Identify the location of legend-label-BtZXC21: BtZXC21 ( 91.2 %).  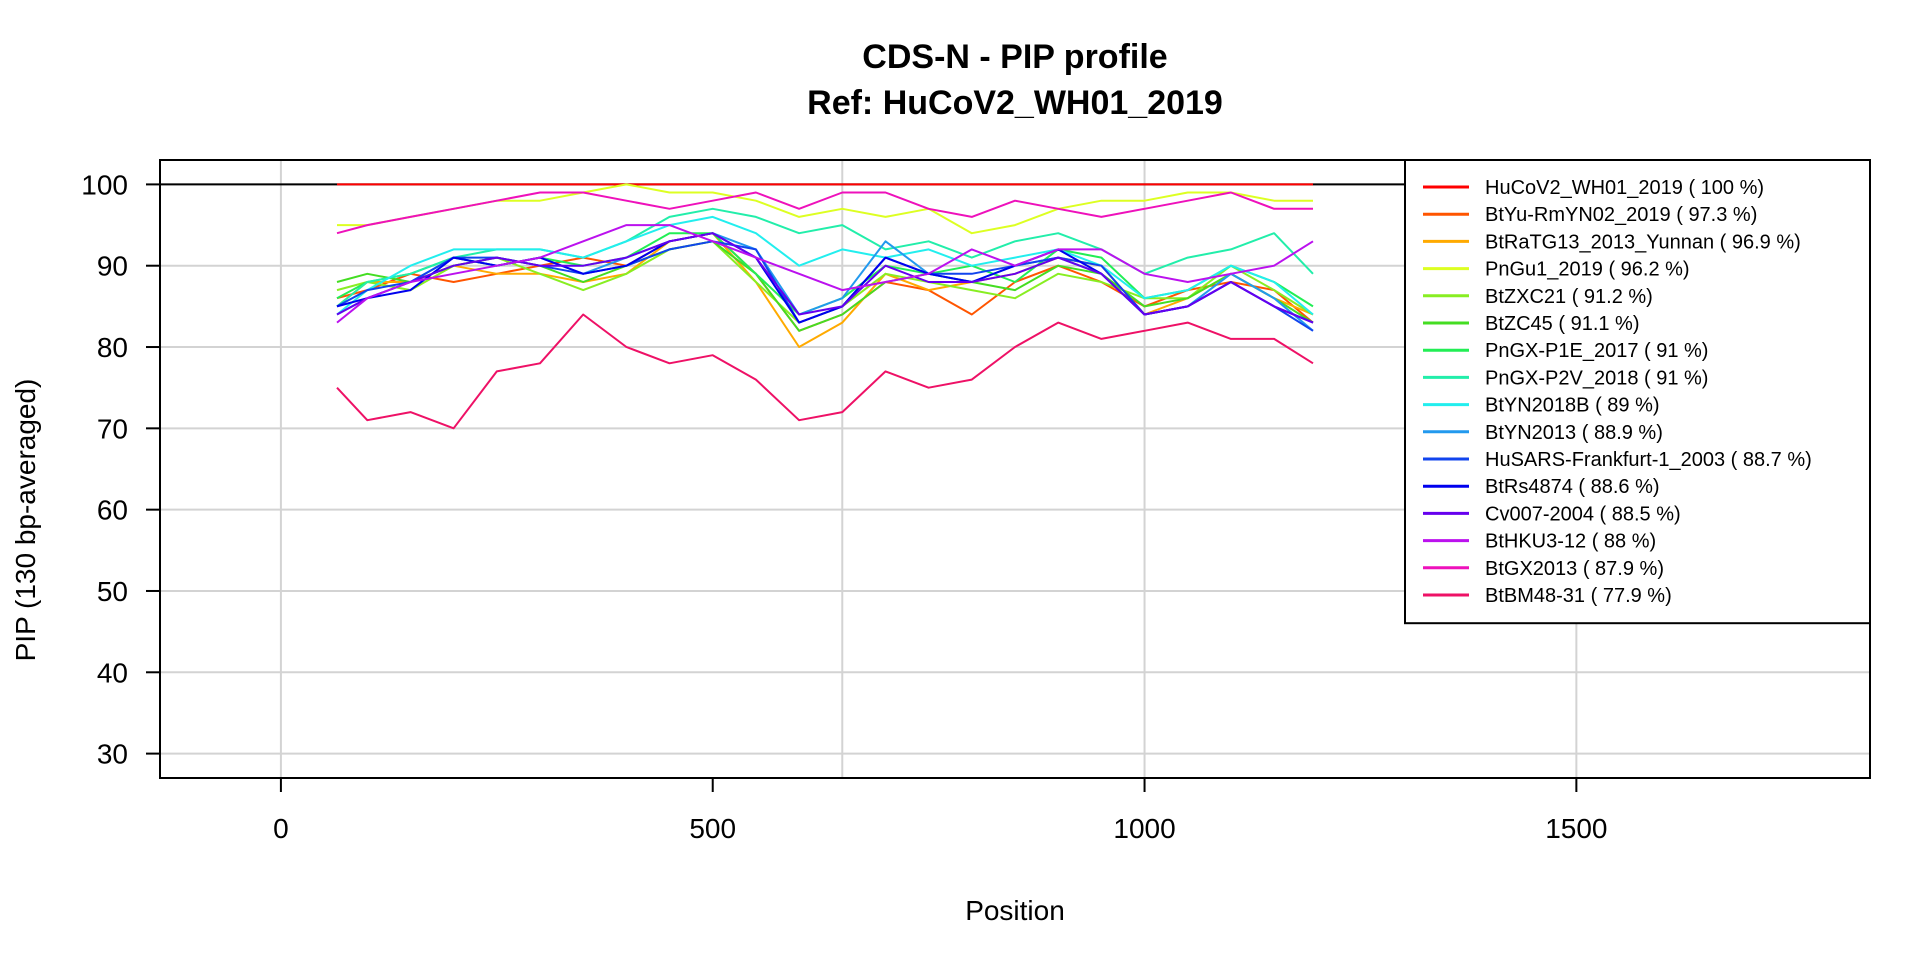
(1569, 297).